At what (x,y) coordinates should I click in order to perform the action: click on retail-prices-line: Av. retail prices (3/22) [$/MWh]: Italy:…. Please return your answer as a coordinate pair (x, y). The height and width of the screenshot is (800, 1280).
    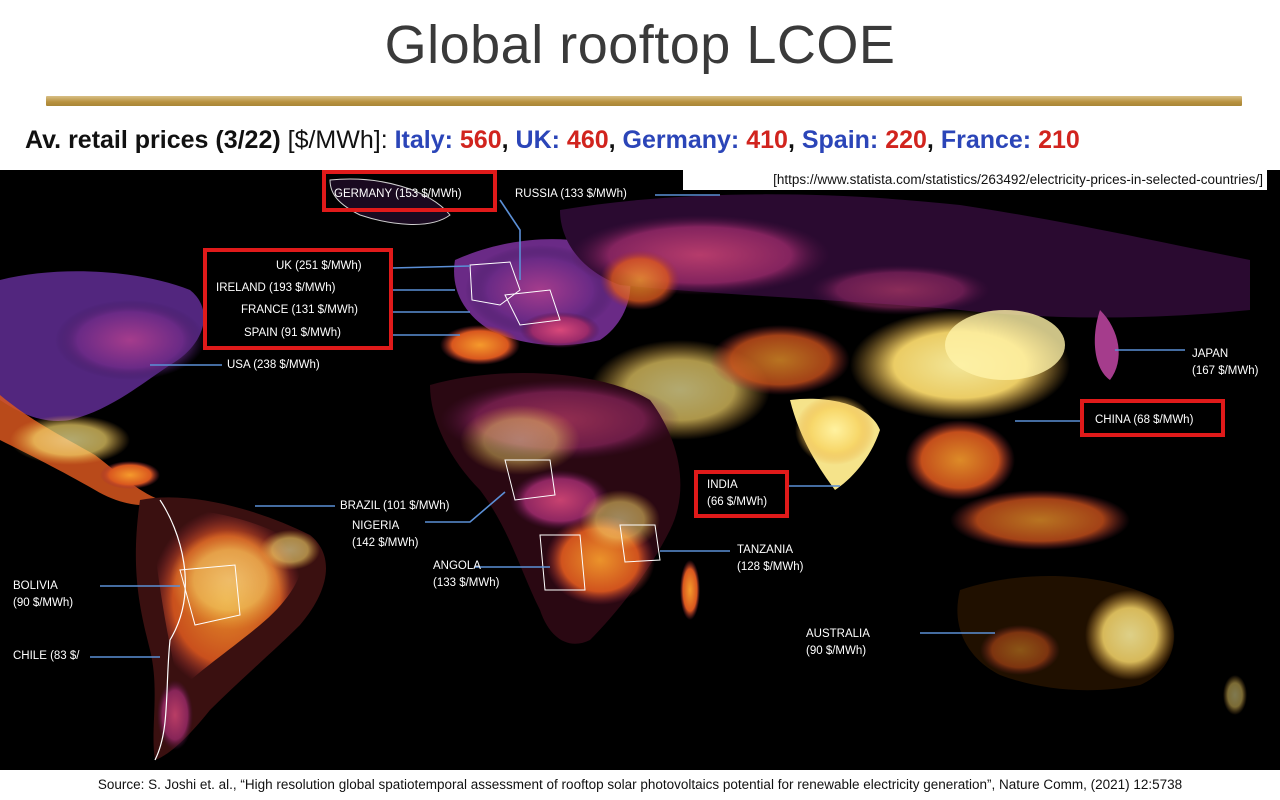
    Looking at the image, I should click on (552, 140).